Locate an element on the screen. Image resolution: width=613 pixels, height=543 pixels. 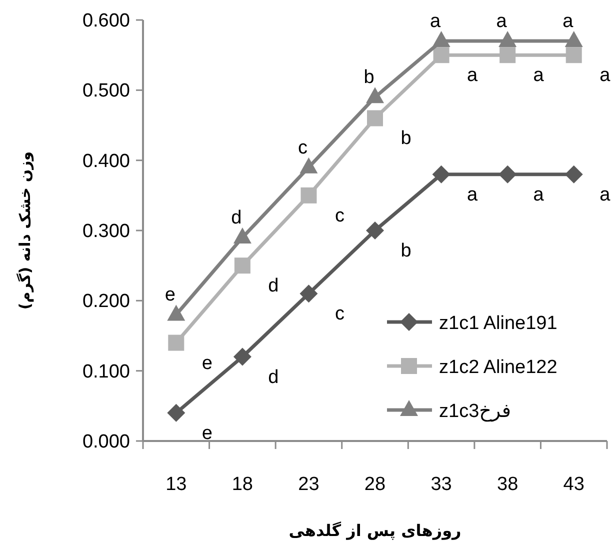
x-tick-label: 38 is located at coordinates (507, 484).